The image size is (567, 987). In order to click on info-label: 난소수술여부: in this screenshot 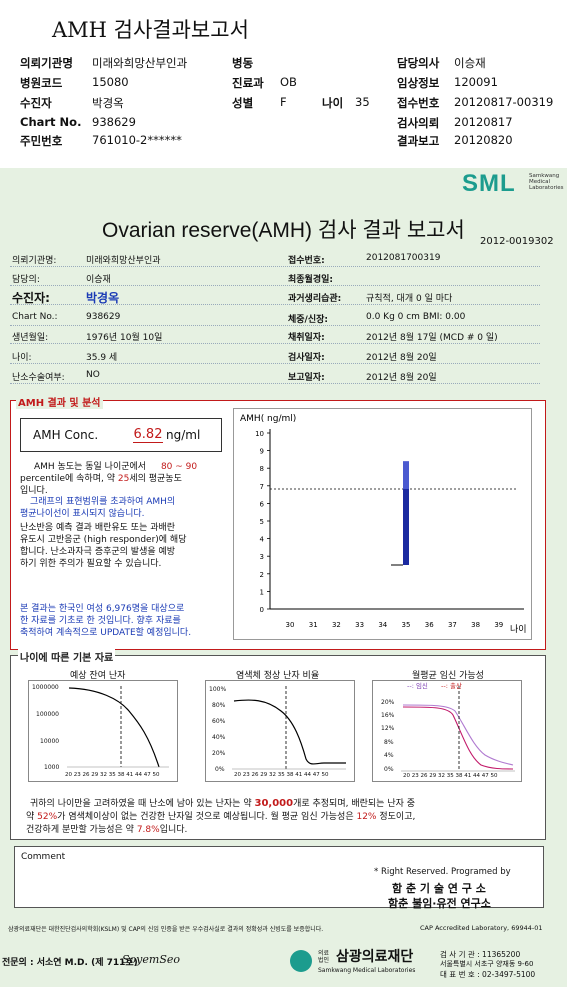, I will do `click(38, 378)`.